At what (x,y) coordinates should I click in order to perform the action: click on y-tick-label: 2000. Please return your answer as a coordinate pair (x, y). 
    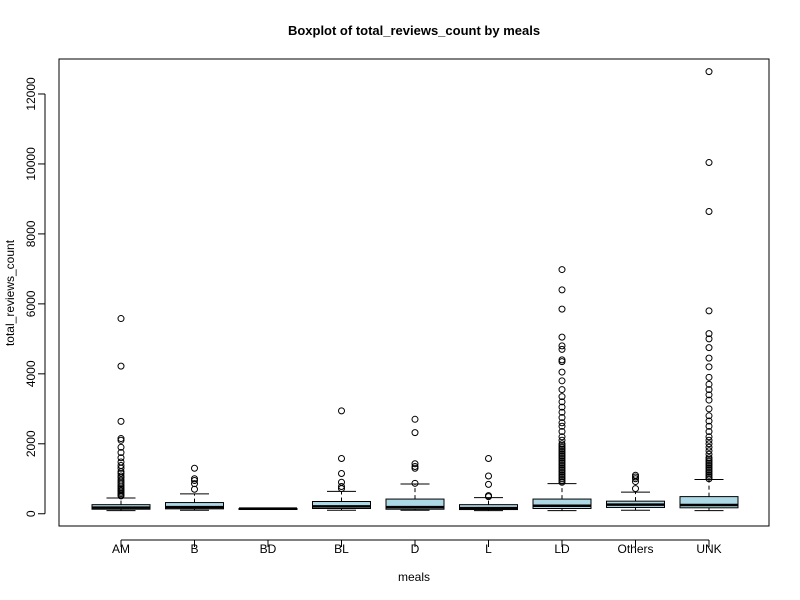
    Looking at the image, I should click on (31, 443).